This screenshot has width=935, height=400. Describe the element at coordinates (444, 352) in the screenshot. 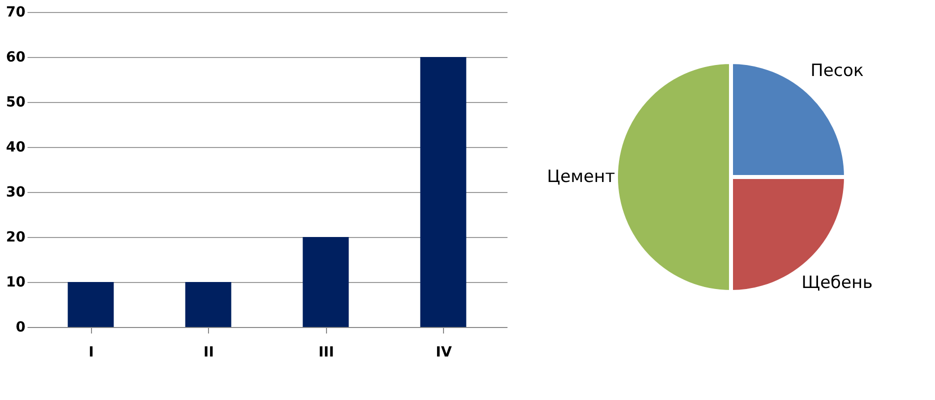

I see `x-tick-label: IV` at that location.